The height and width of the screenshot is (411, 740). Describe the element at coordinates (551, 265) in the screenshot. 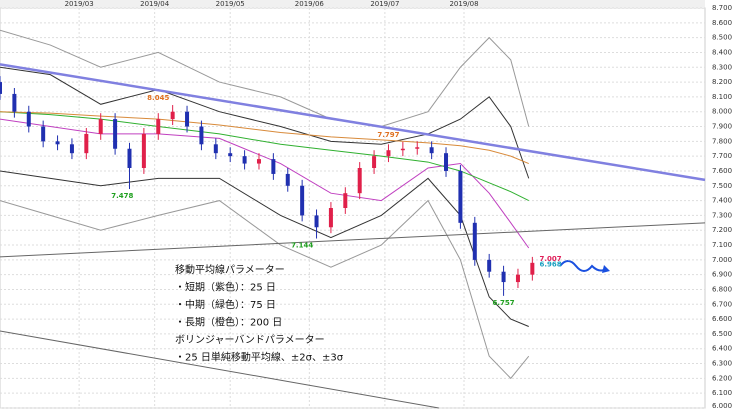

I see `price-annotation: 6.968` at that location.